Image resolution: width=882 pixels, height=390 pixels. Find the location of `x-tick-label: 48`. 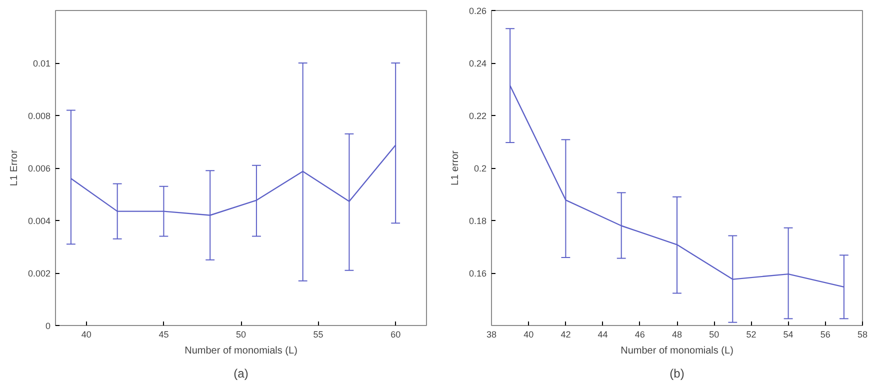

x-tick-label: 48 is located at coordinates (677, 335).